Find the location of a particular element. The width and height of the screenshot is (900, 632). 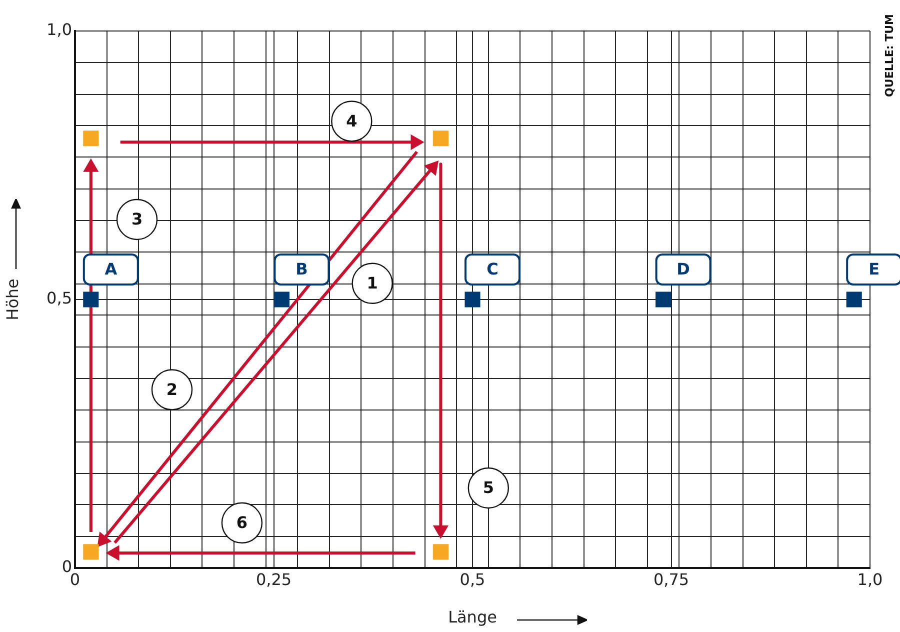

y-axis-title: Höhe is located at coordinates (12, 299).